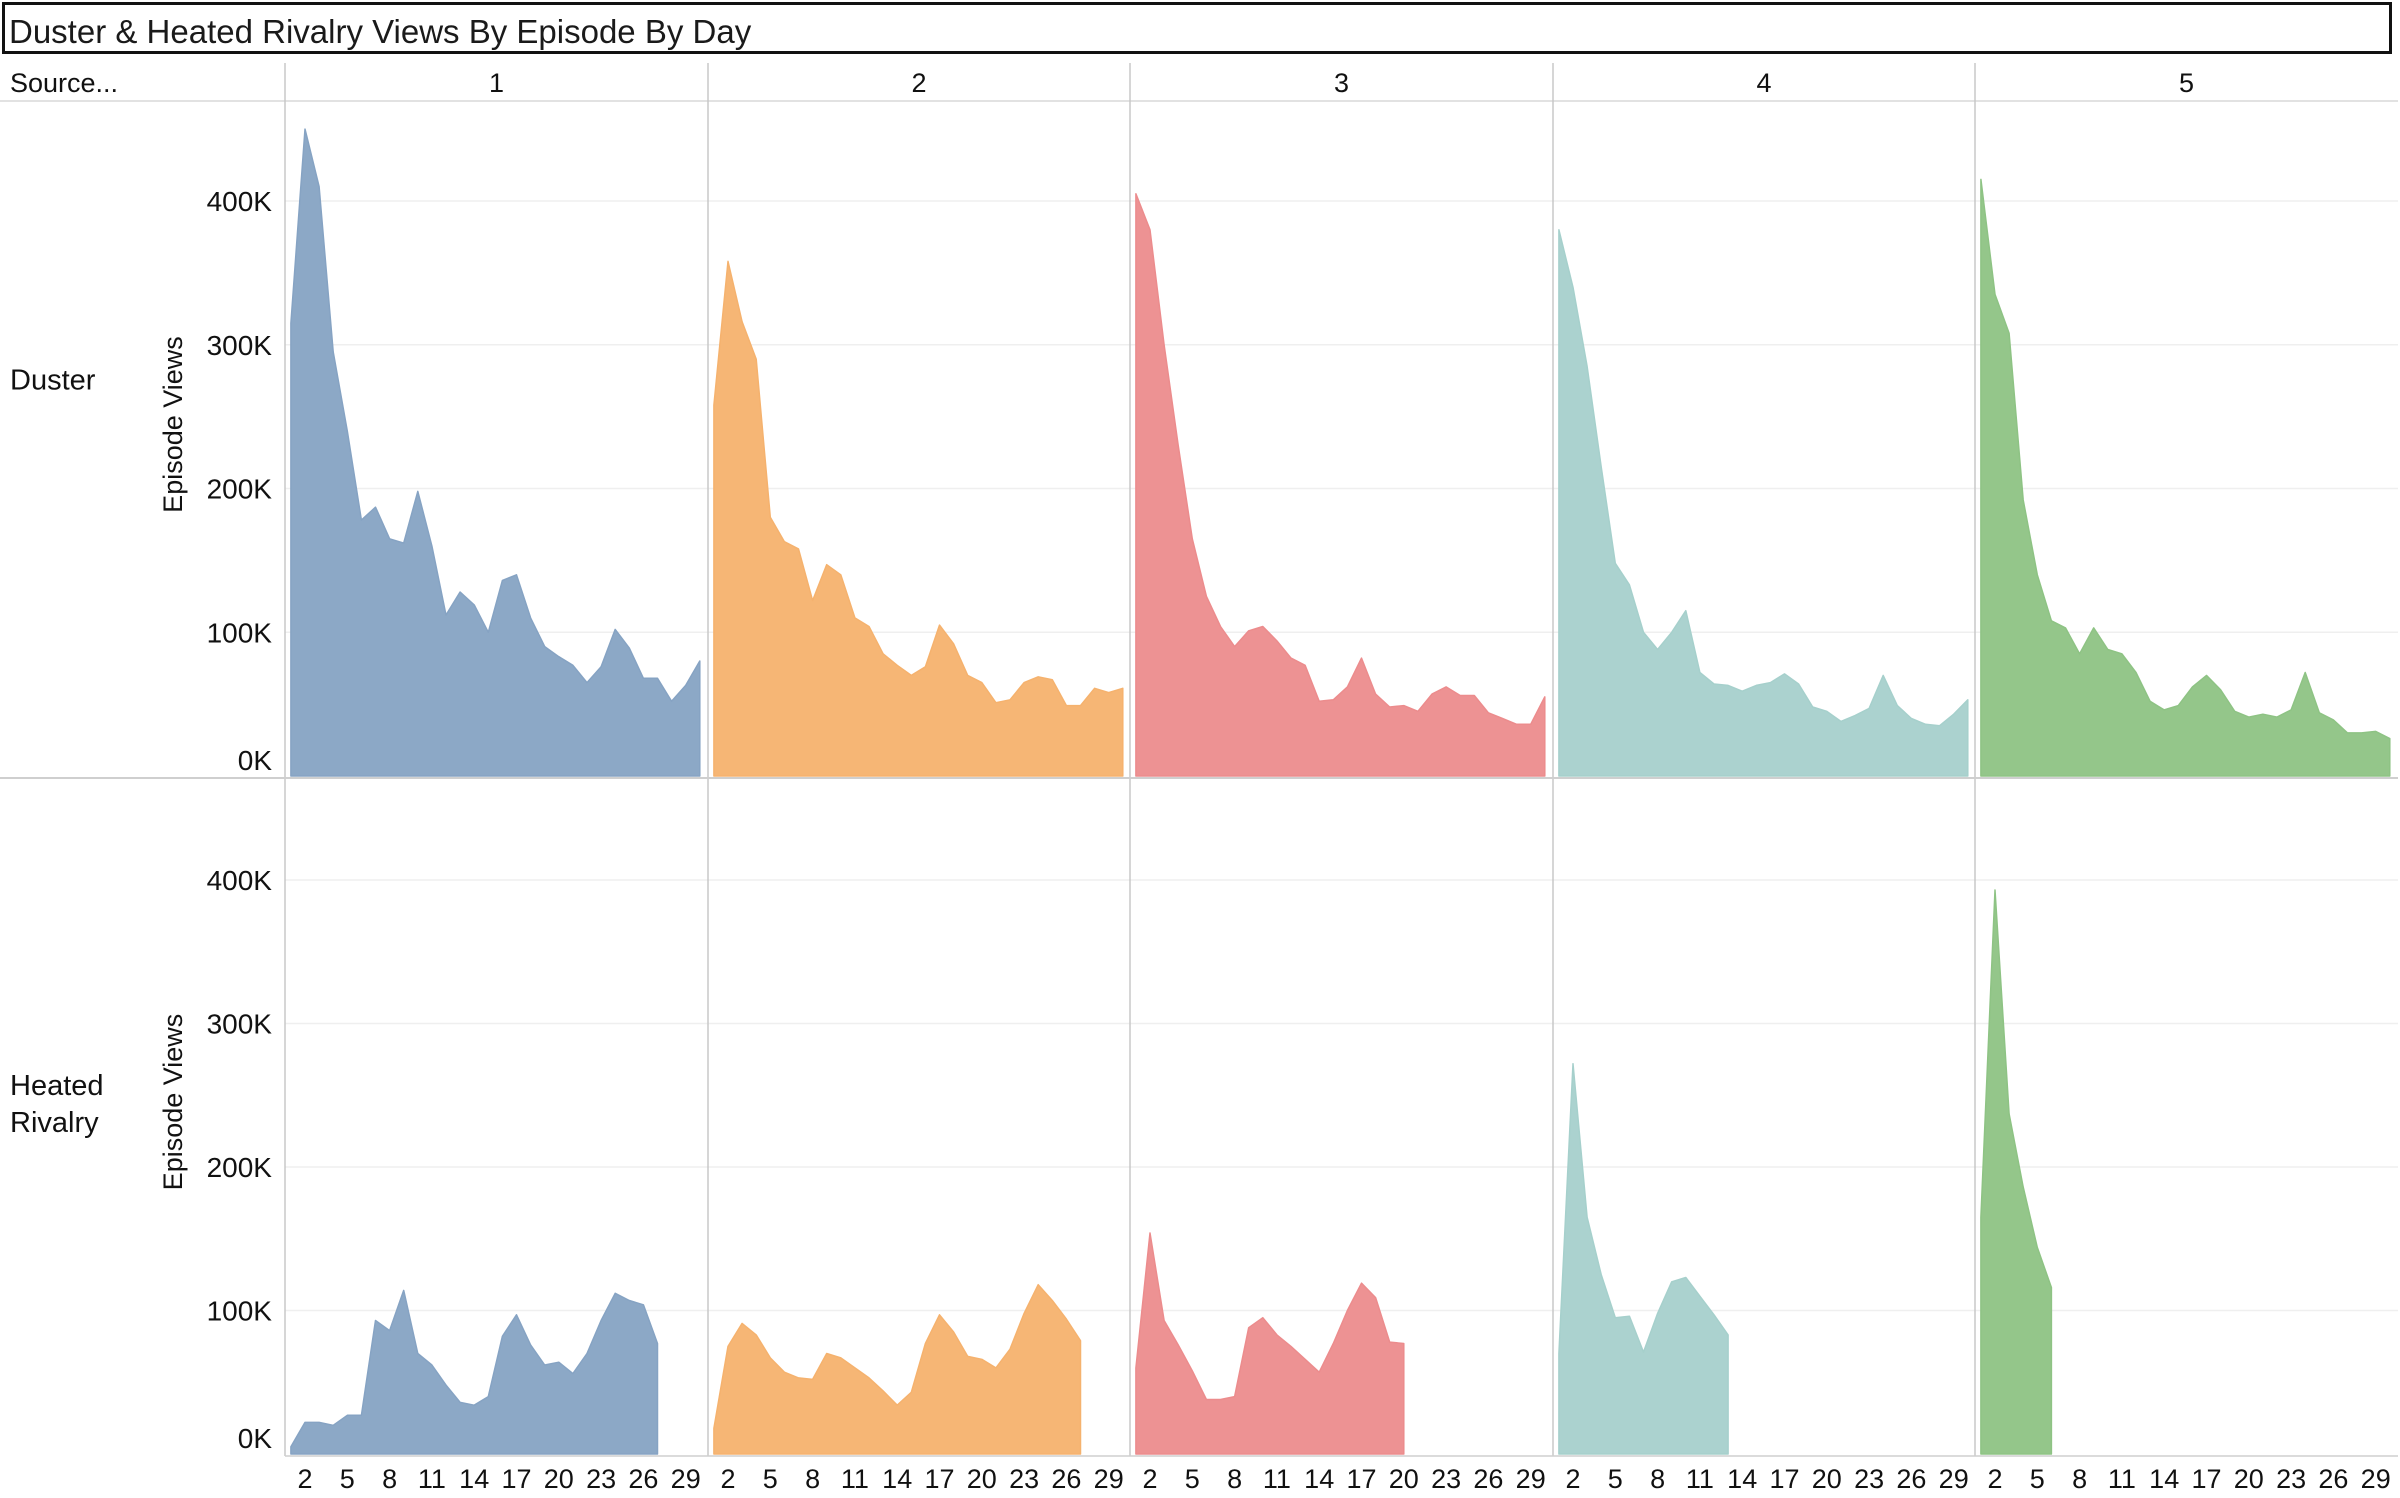 Image resolution: width=2400 pixels, height=1498 pixels. I want to click on column-header-episode-1: 1, so click(496, 83).